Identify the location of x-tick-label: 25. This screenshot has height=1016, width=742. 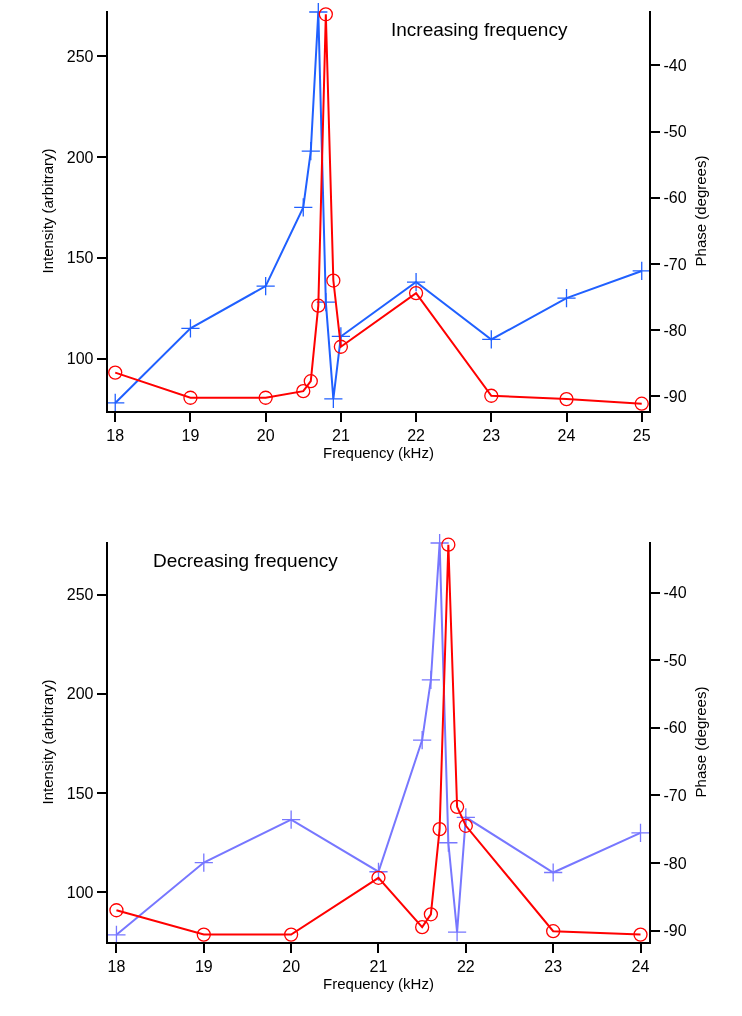
(641, 436).